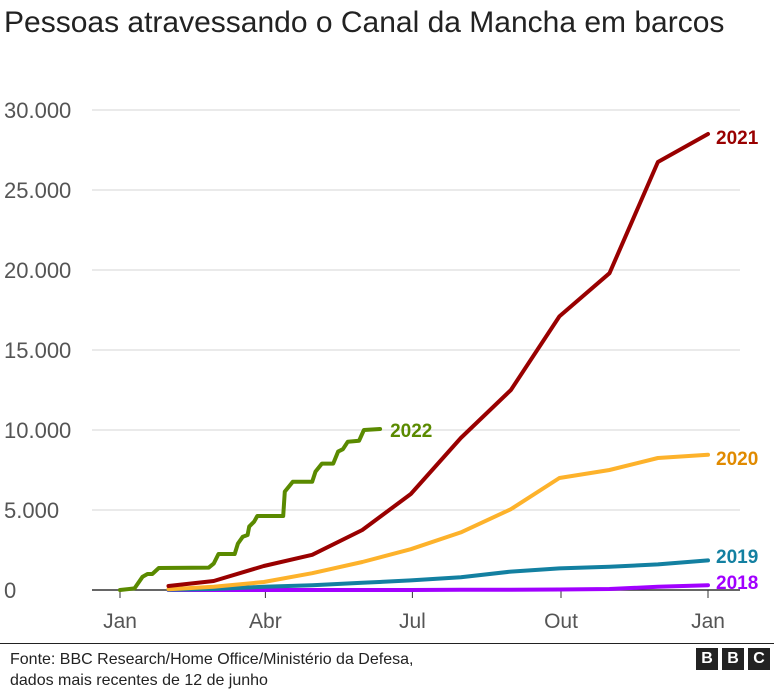 The width and height of the screenshot is (774, 695). I want to click on y-tick-label: 20.000, so click(37, 270).